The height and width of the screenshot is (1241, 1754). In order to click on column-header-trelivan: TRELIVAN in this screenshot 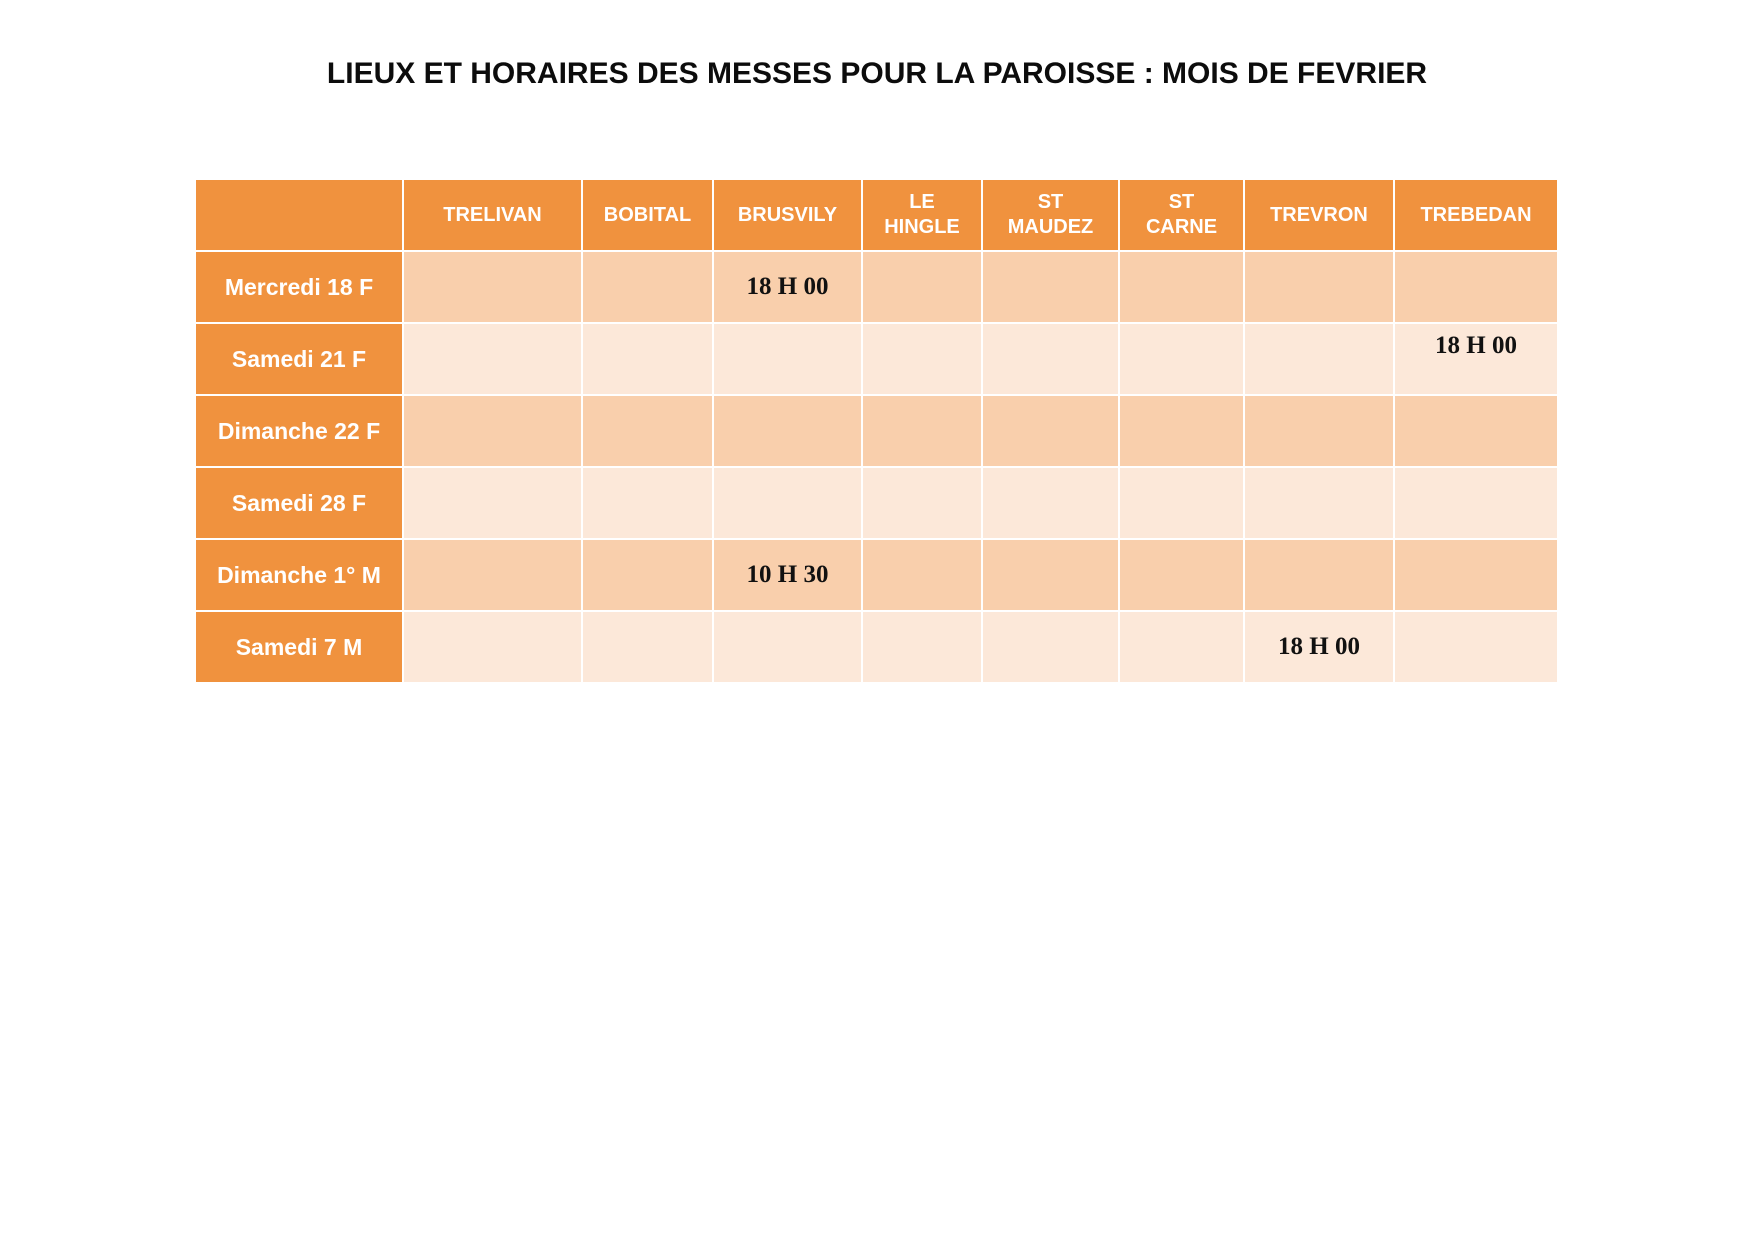, I will do `click(492, 215)`.